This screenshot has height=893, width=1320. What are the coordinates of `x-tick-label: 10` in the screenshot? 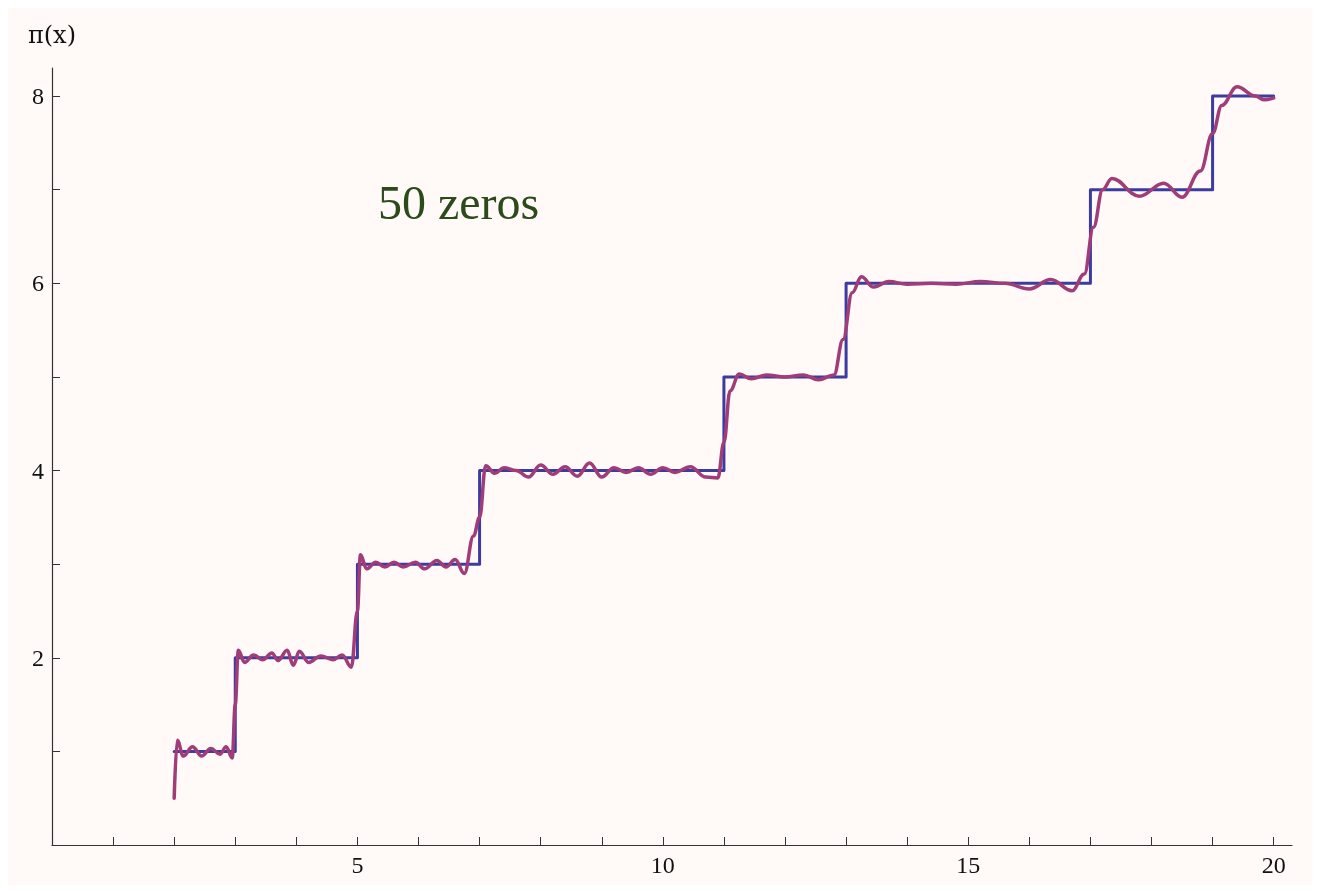 It's located at (662, 865).